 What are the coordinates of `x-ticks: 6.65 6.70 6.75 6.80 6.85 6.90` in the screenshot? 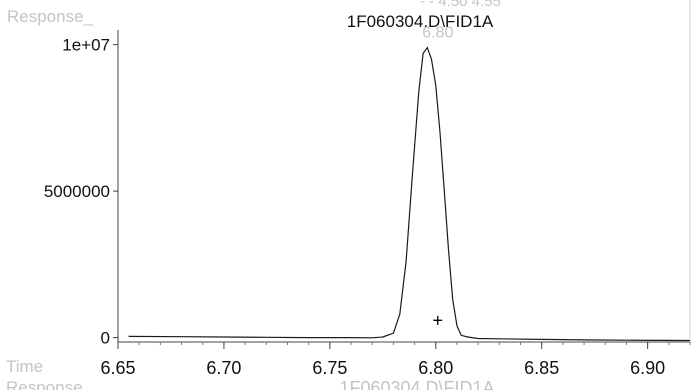 It's located at (395, 360).